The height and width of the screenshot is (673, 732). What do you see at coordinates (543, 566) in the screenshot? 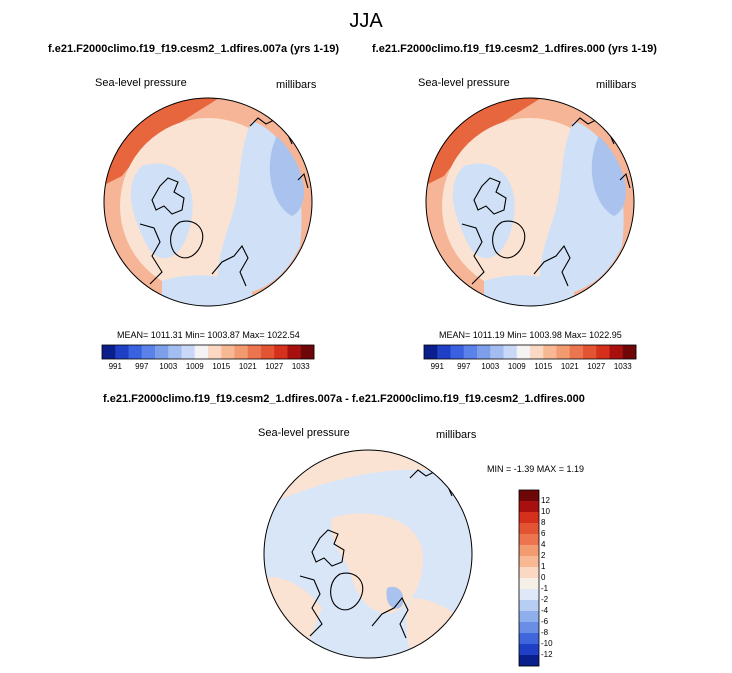
I see `colorbar-tick-label: 1` at bounding box center [543, 566].